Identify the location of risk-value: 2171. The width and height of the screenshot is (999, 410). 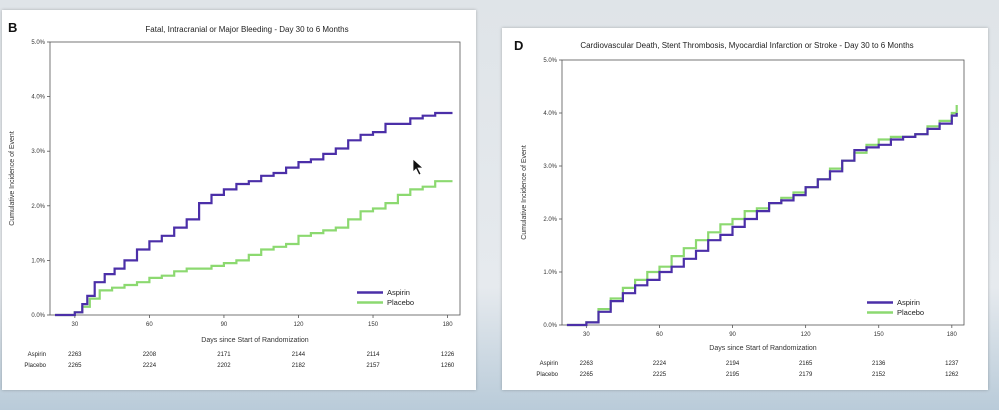
(224, 355).